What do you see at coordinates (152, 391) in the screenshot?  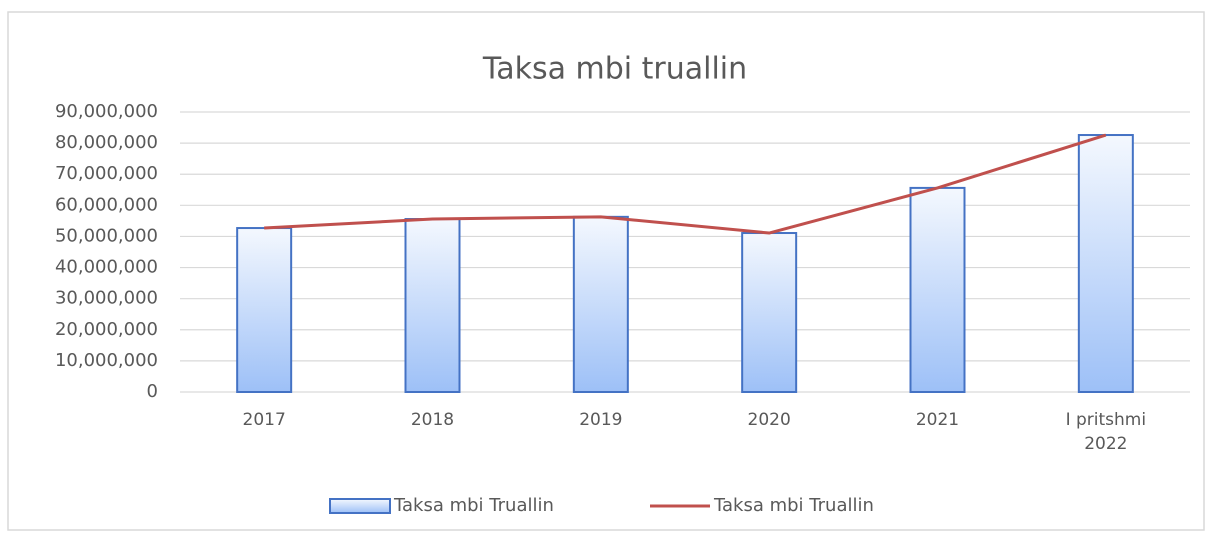 I see `y-tick-label: 0` at bounding box center [152, 391].